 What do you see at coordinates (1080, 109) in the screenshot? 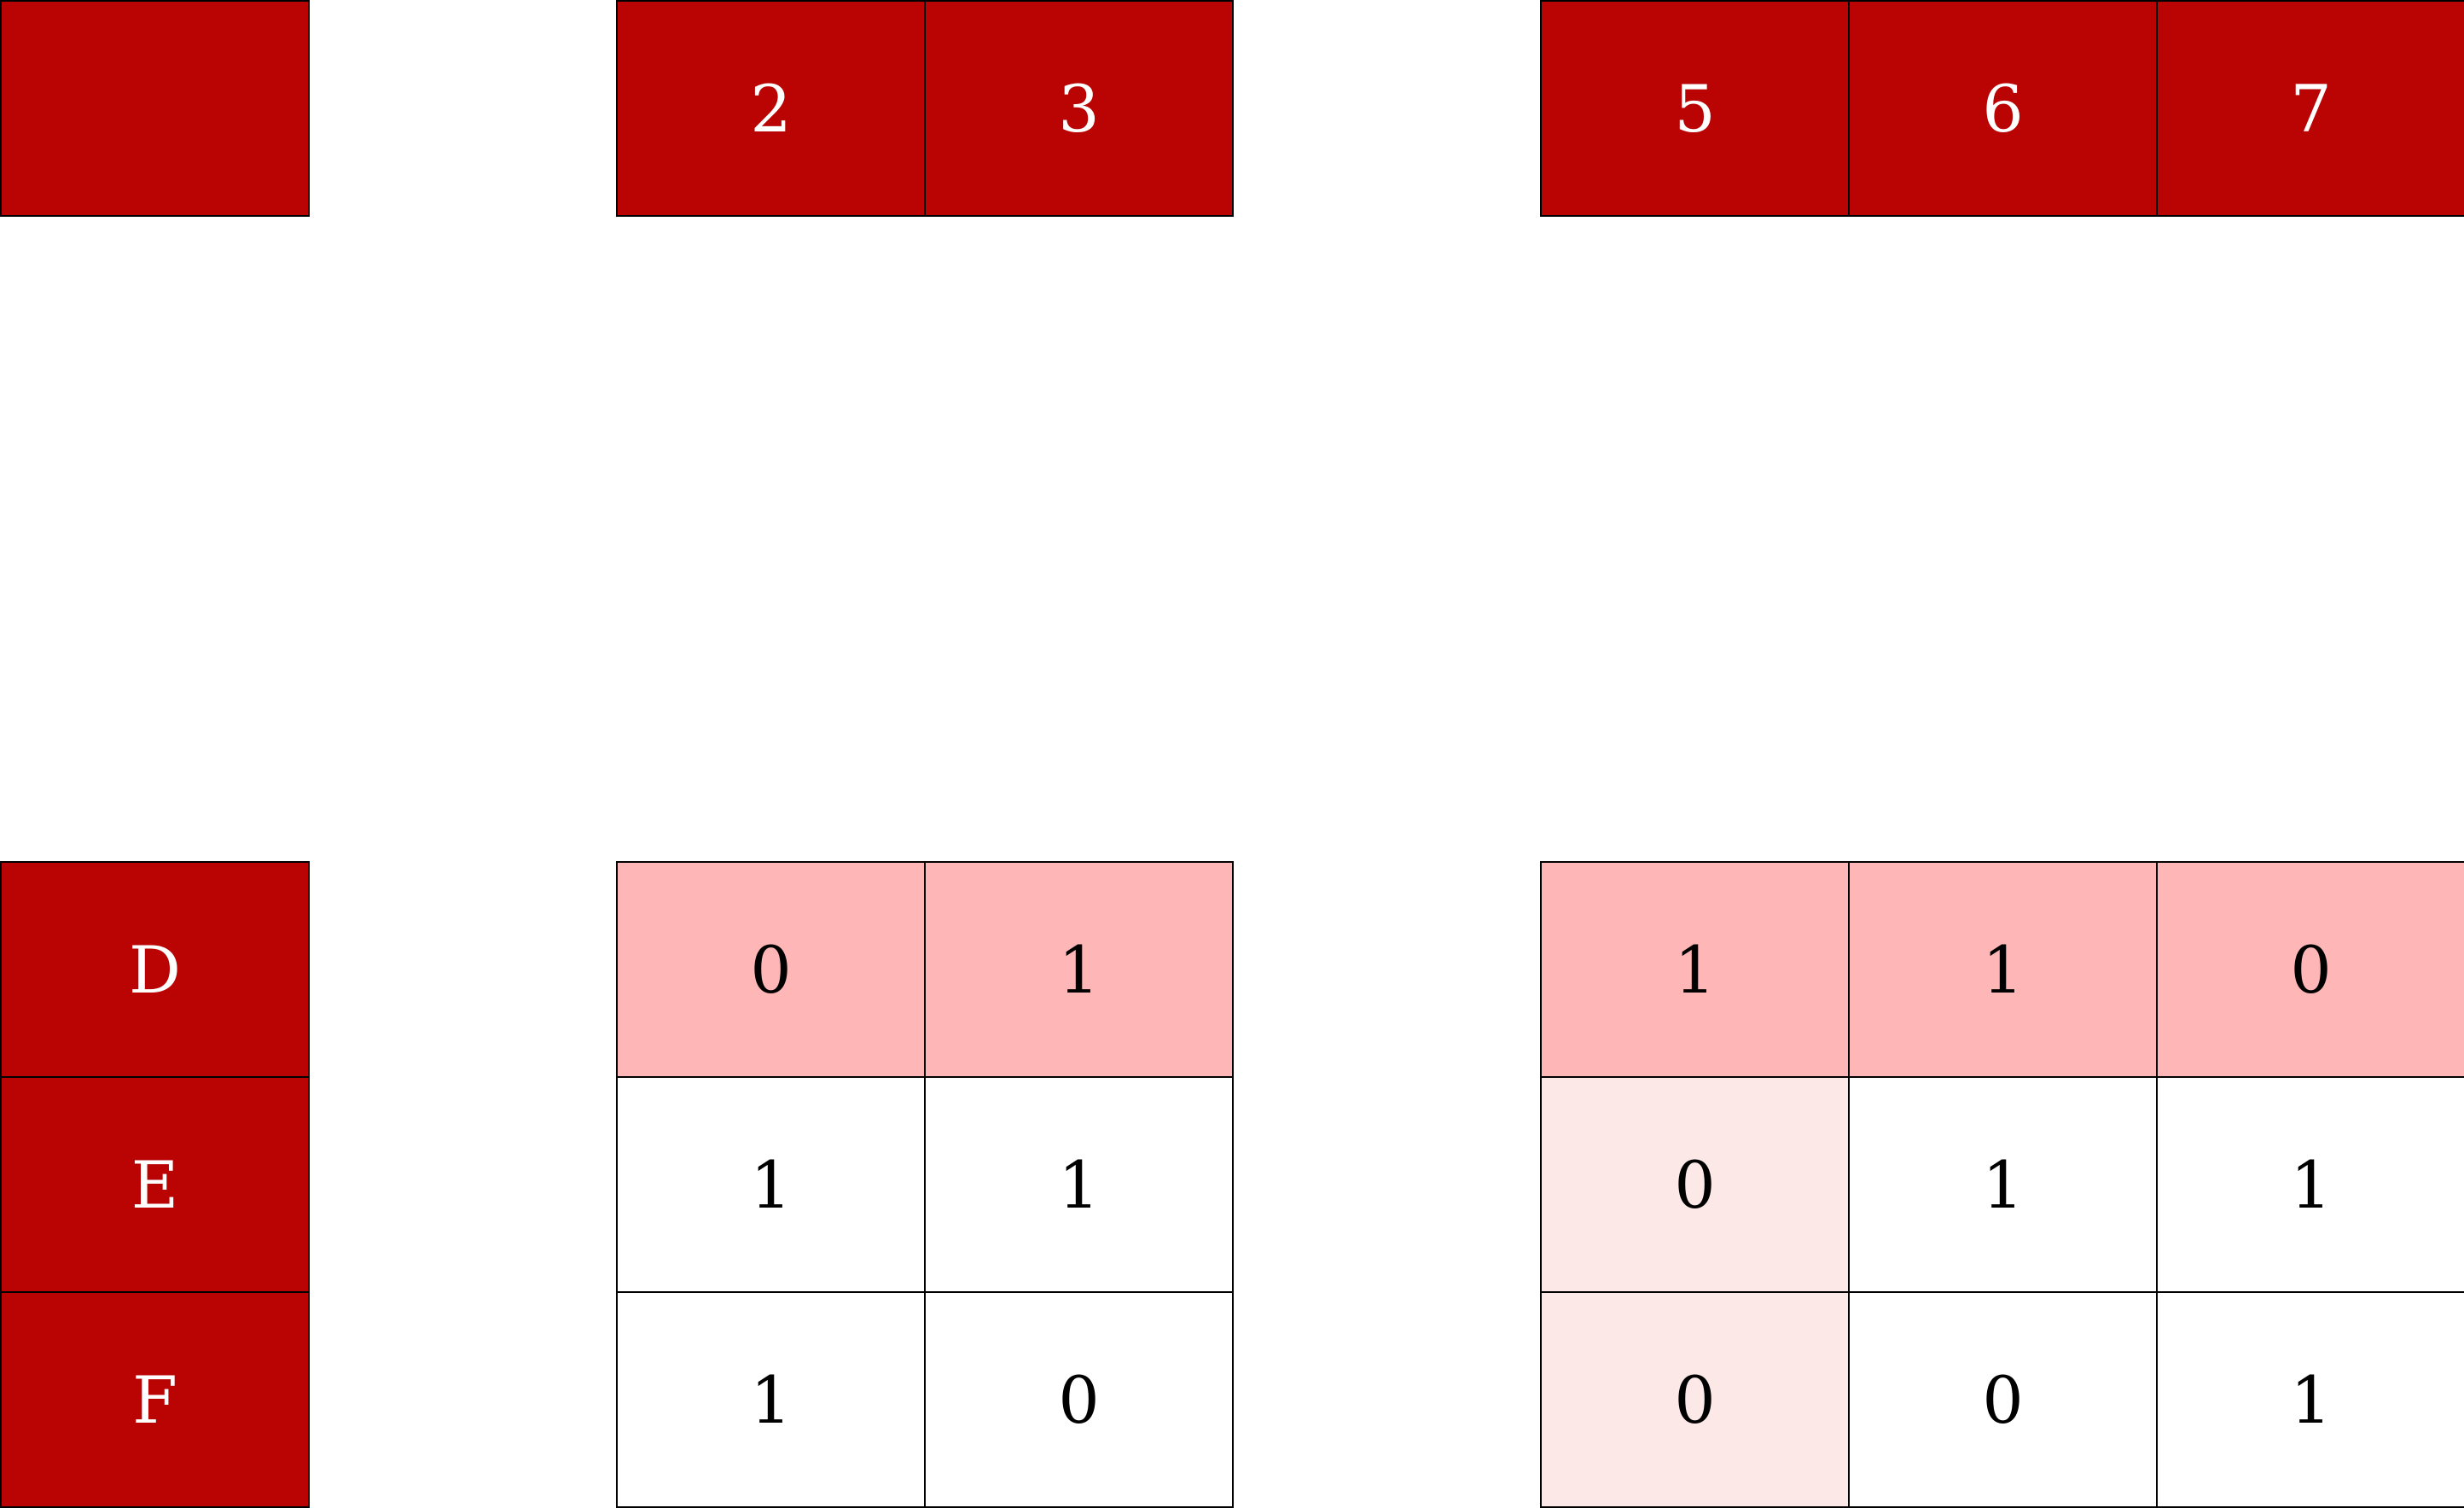
I see `cell: 3` at bounding box center [1080, 109].